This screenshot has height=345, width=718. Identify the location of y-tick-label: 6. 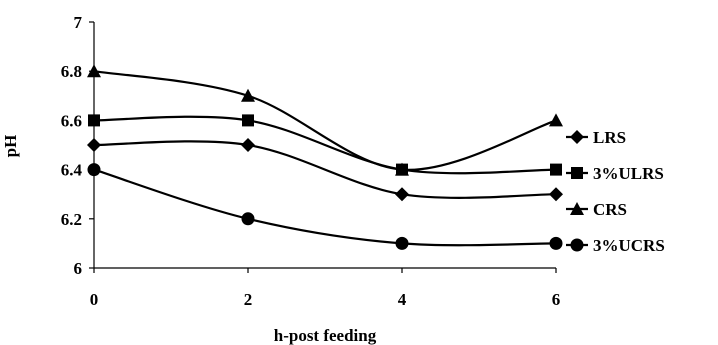
(78, 268).